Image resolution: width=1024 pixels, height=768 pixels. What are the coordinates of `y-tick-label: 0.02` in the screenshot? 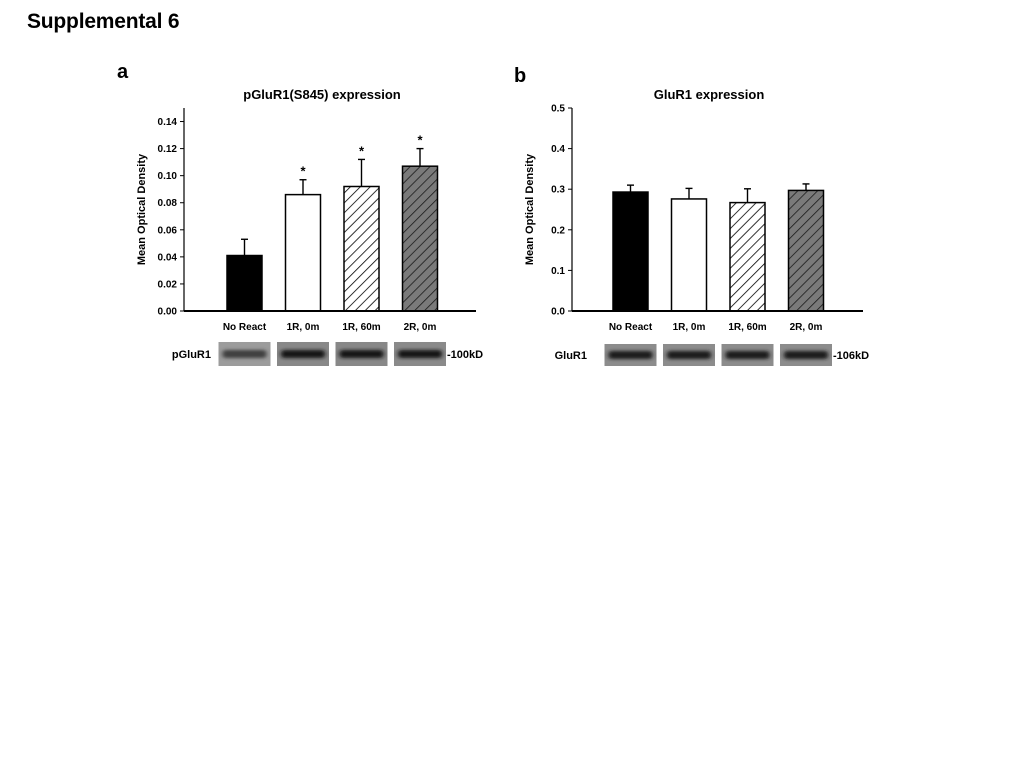 It's located at (168, 284).